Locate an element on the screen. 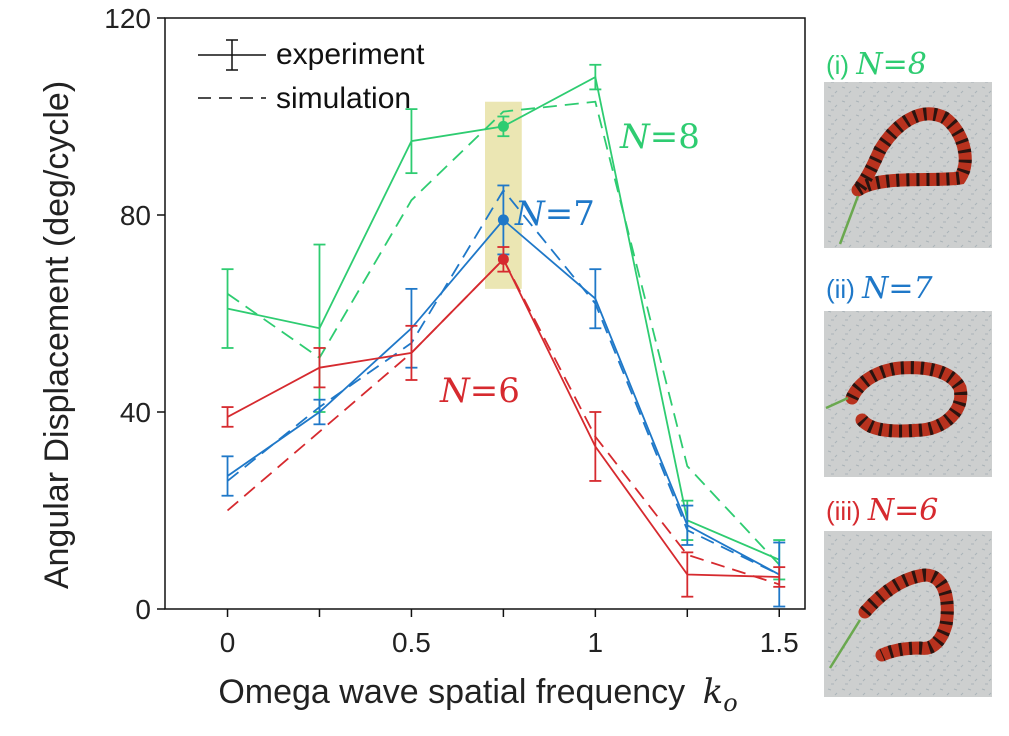  snake-joints-n8-icon is located at coordinates (912, 151).